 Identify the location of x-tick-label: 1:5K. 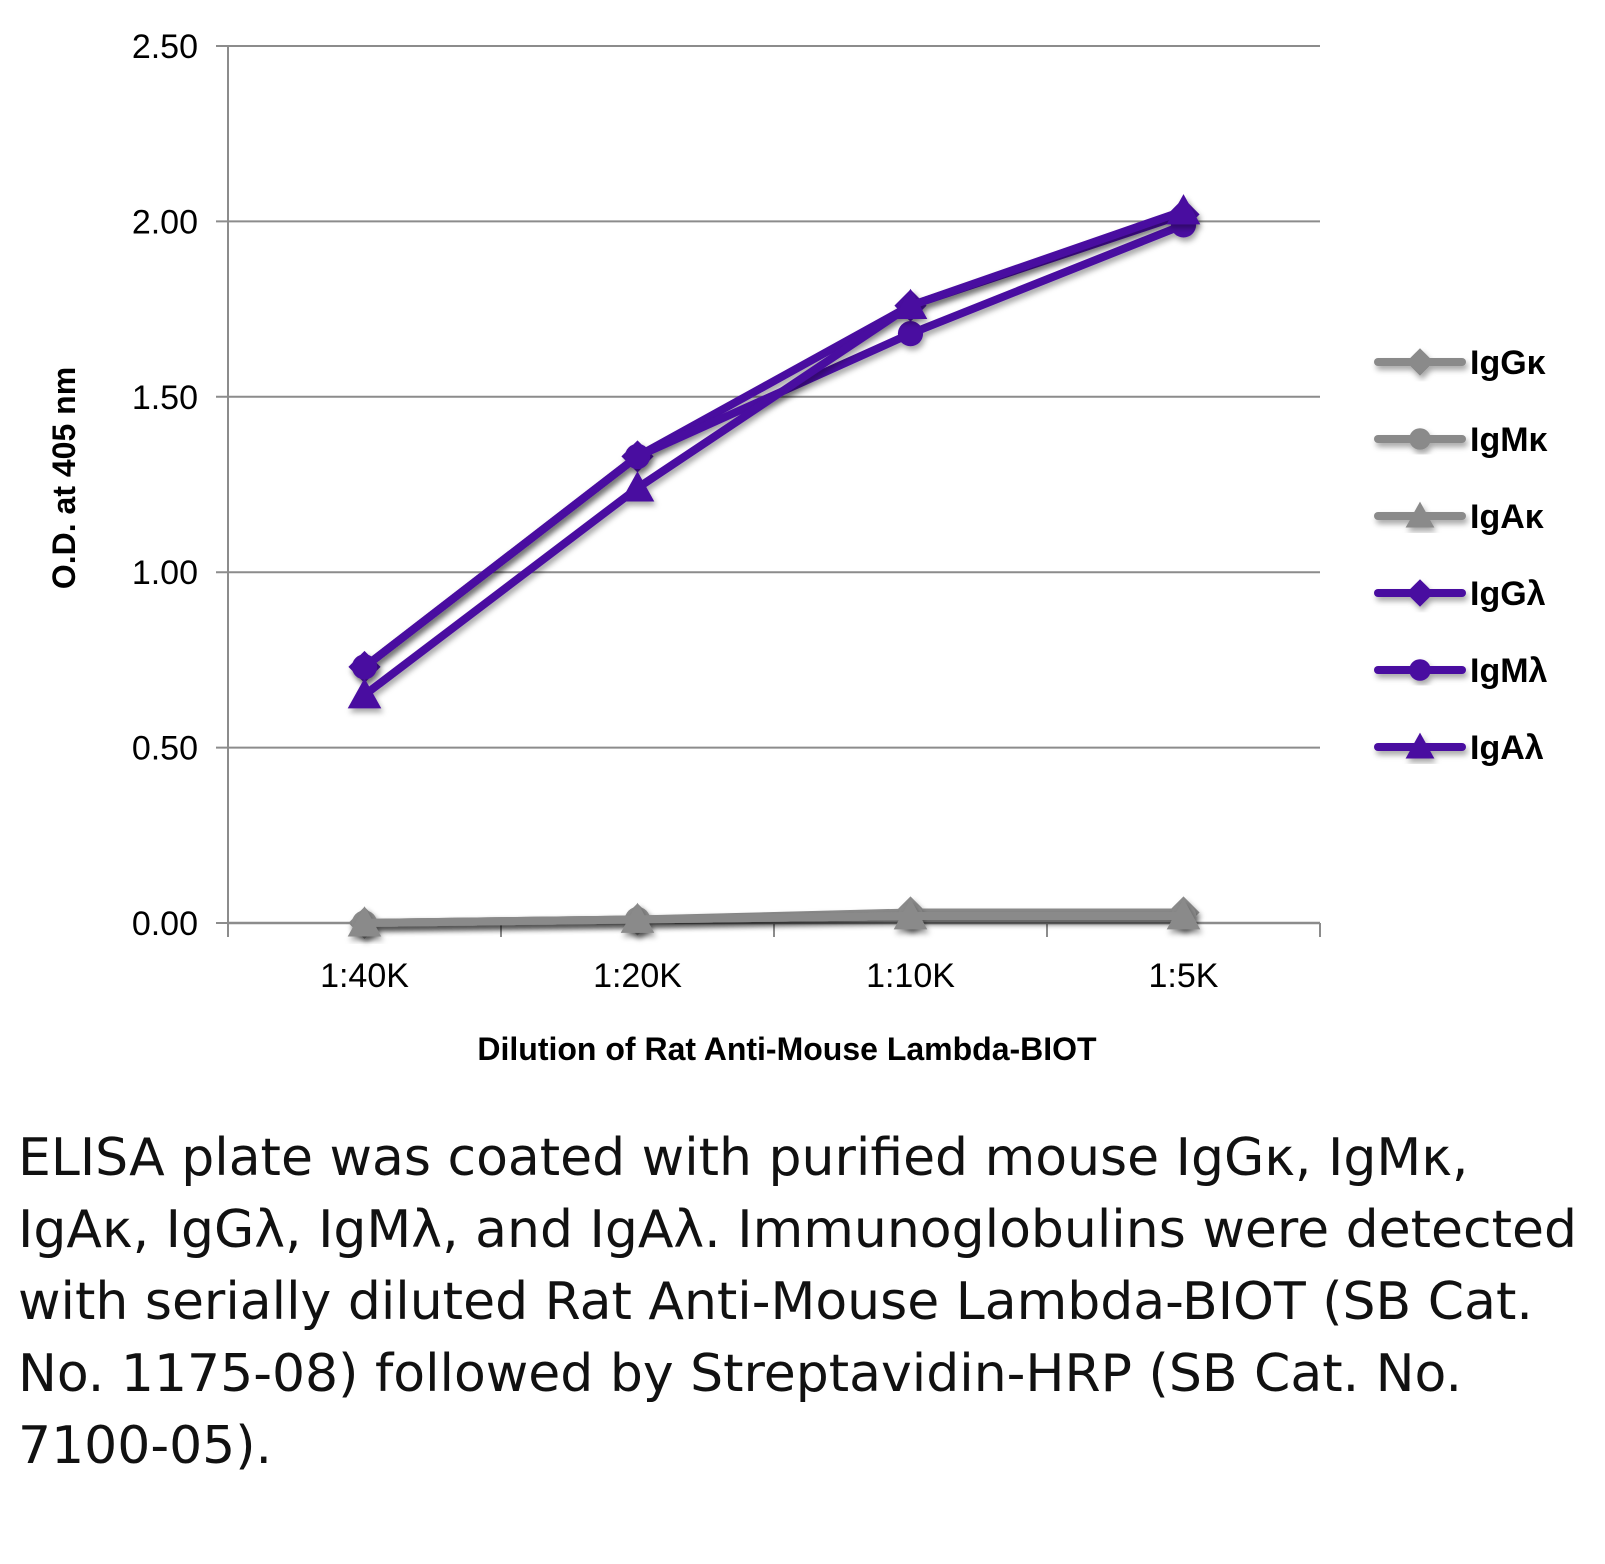
(1184, 976).